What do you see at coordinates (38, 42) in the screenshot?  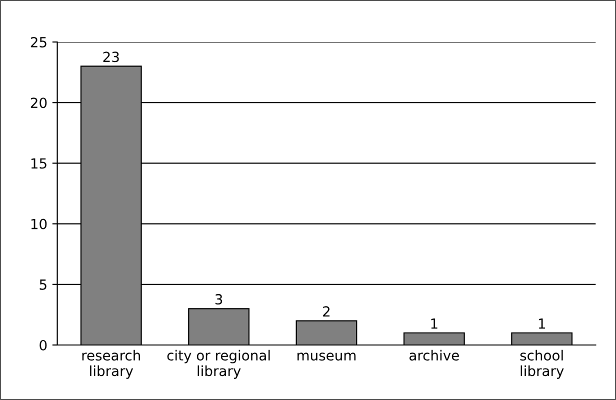 I see `y-tick-label: 25` at bounding box center [38, 42].